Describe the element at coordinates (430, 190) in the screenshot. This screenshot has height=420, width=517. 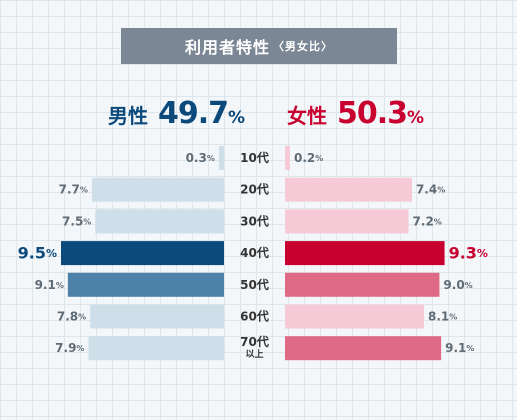
I see `female-value-label: 7.4%` at that location.